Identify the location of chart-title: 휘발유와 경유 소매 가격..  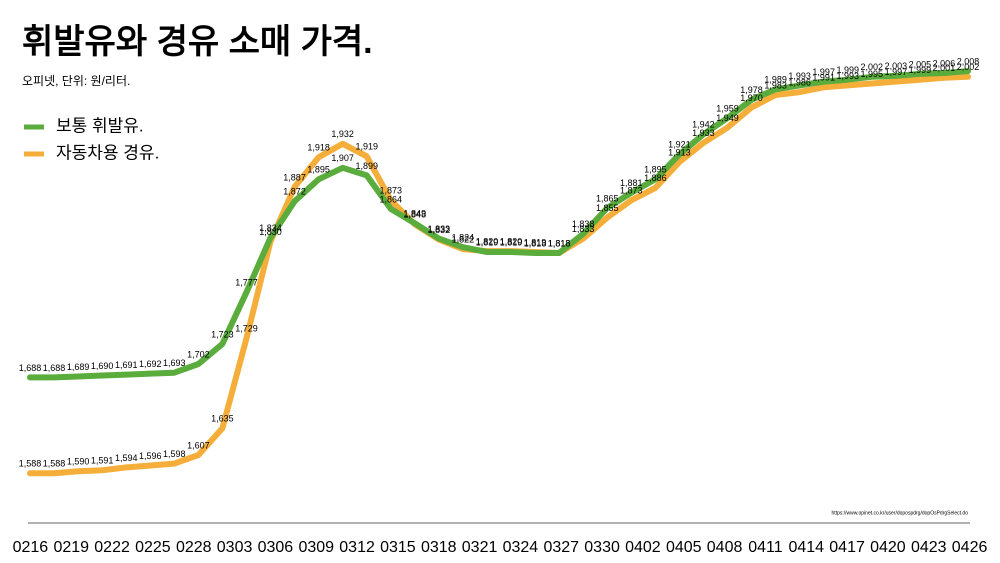
(197, 42).